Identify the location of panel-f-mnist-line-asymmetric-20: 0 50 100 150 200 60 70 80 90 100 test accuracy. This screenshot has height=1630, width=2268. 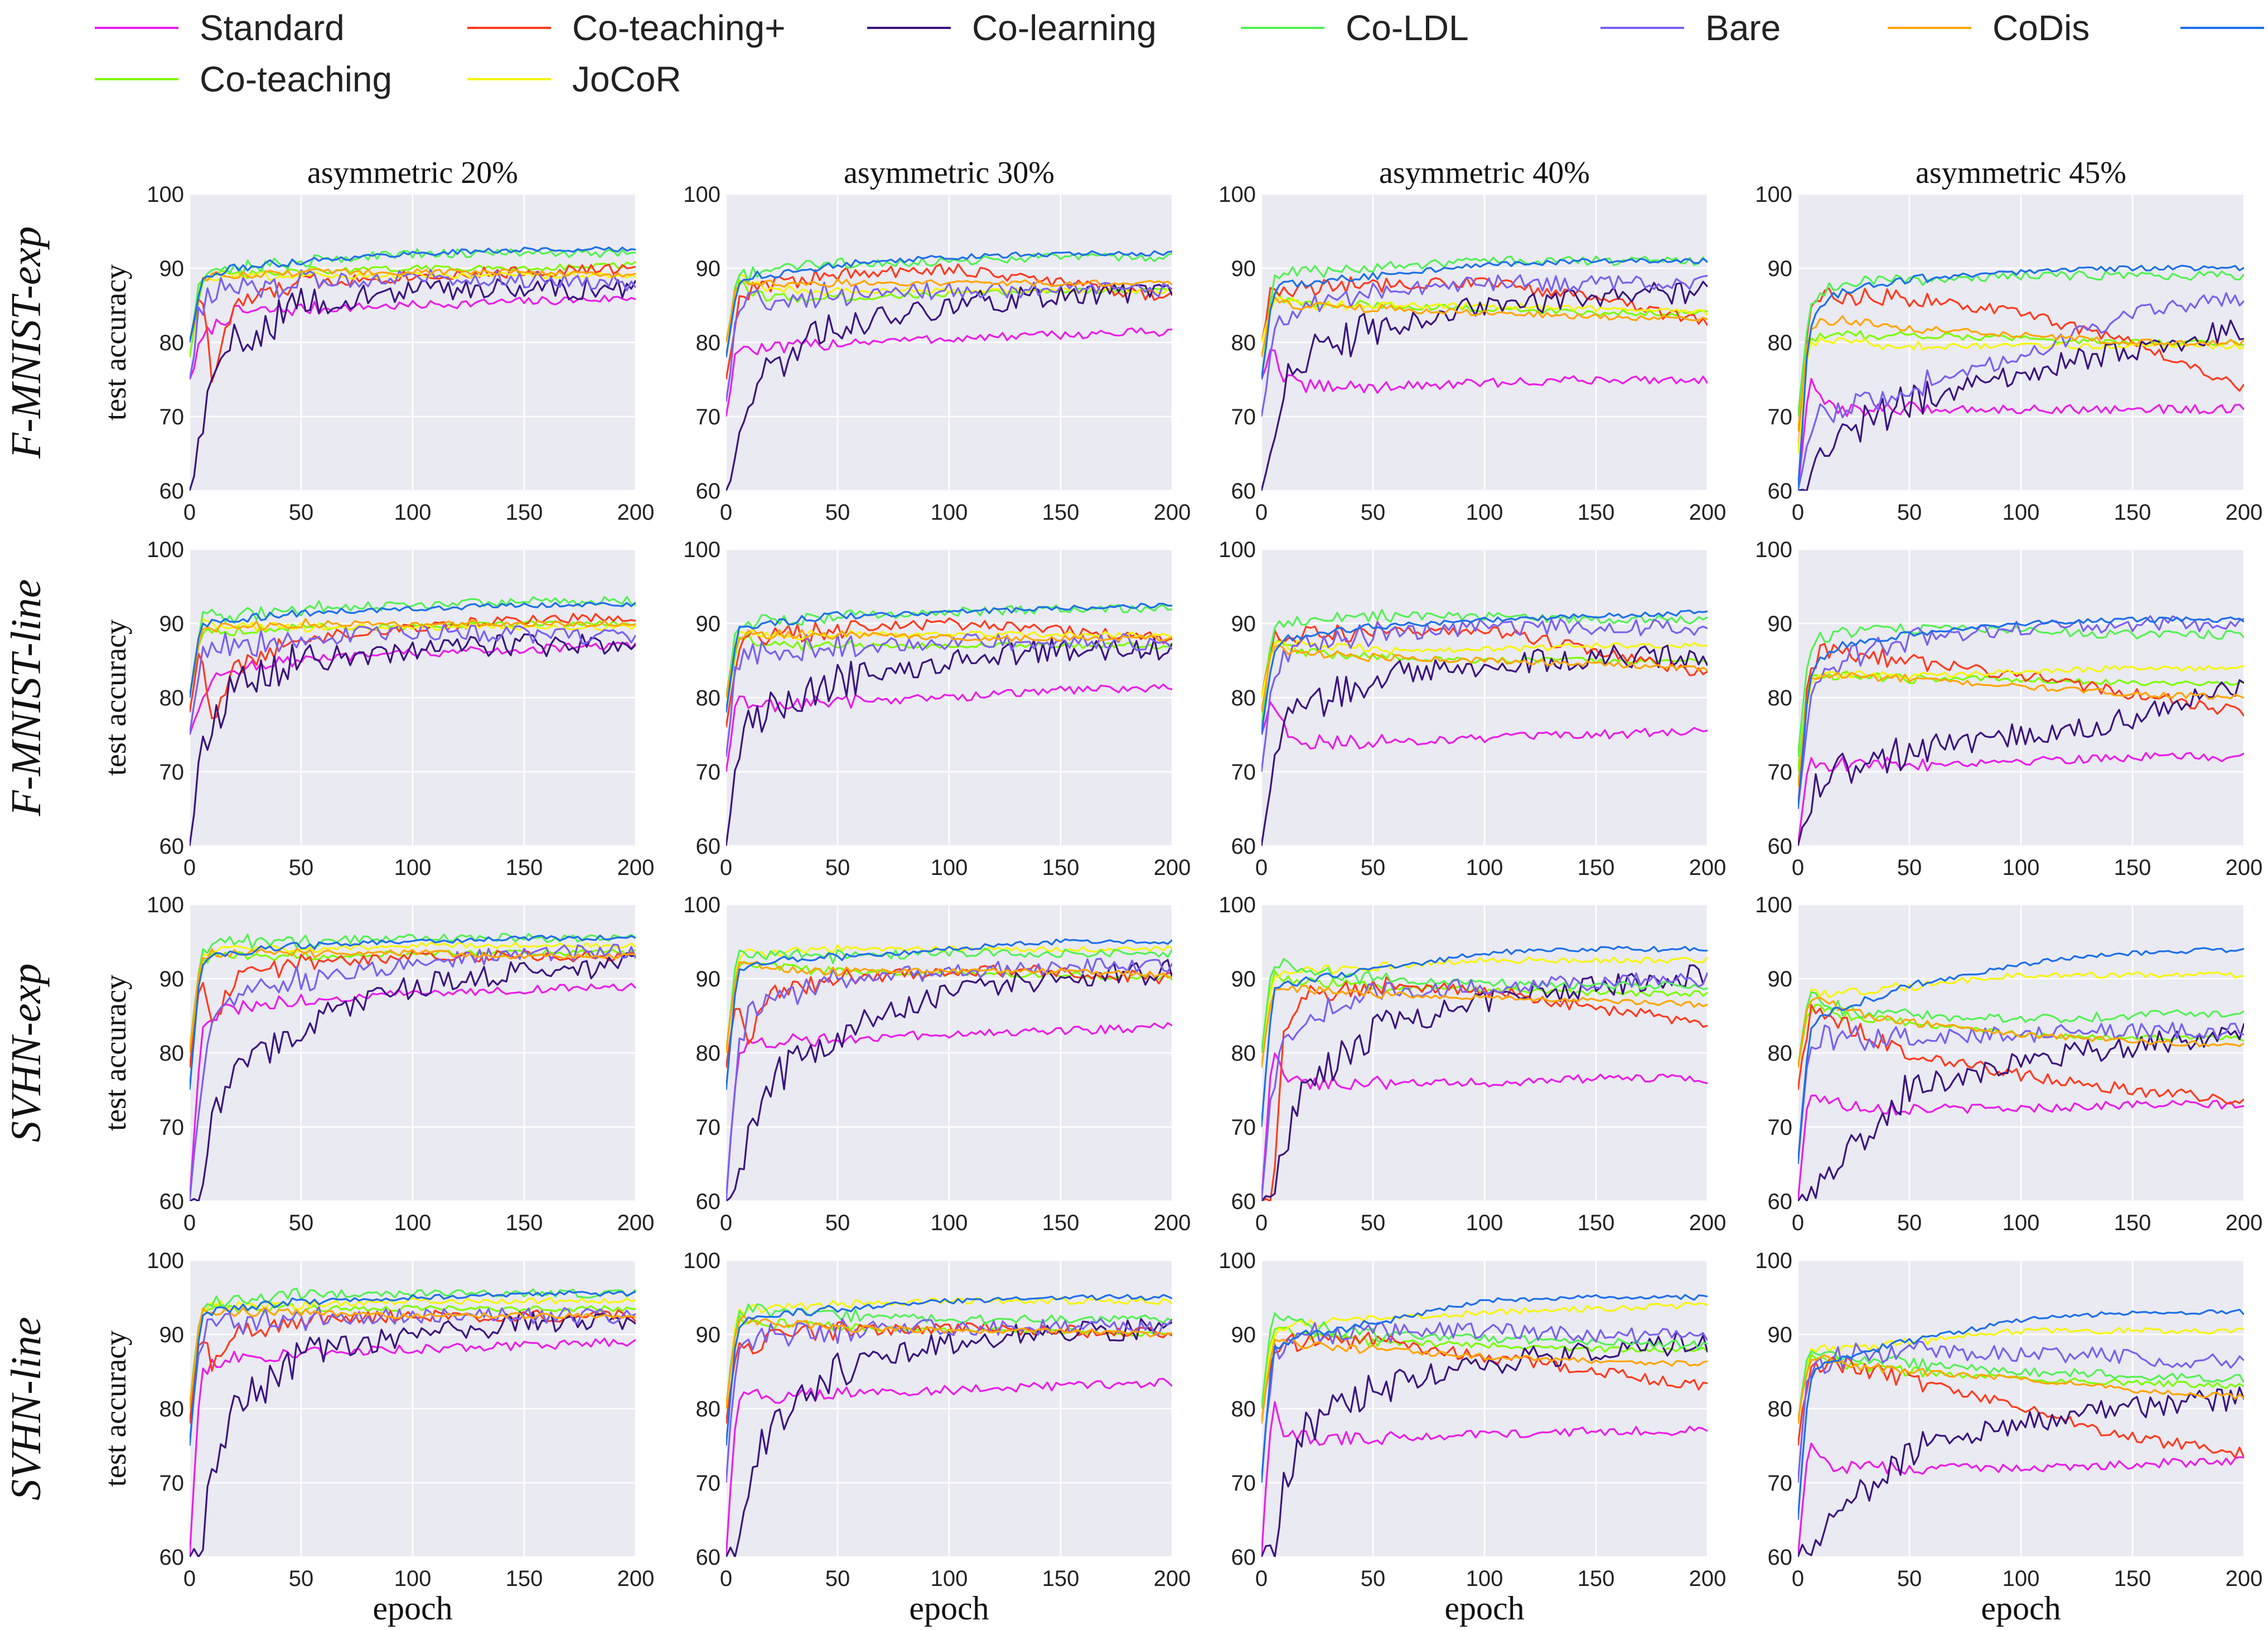
(376, 709).